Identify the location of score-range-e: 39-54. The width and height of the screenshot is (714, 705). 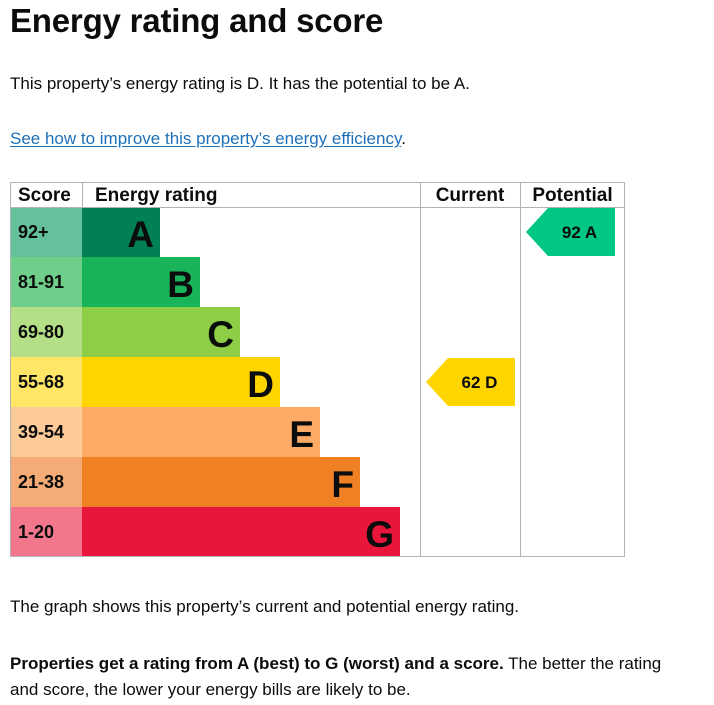
(41, 432).